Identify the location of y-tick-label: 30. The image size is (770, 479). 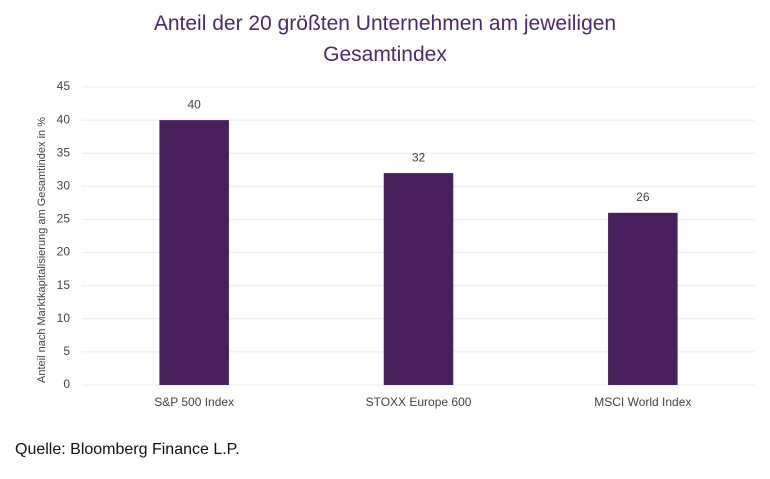
(64, 186).